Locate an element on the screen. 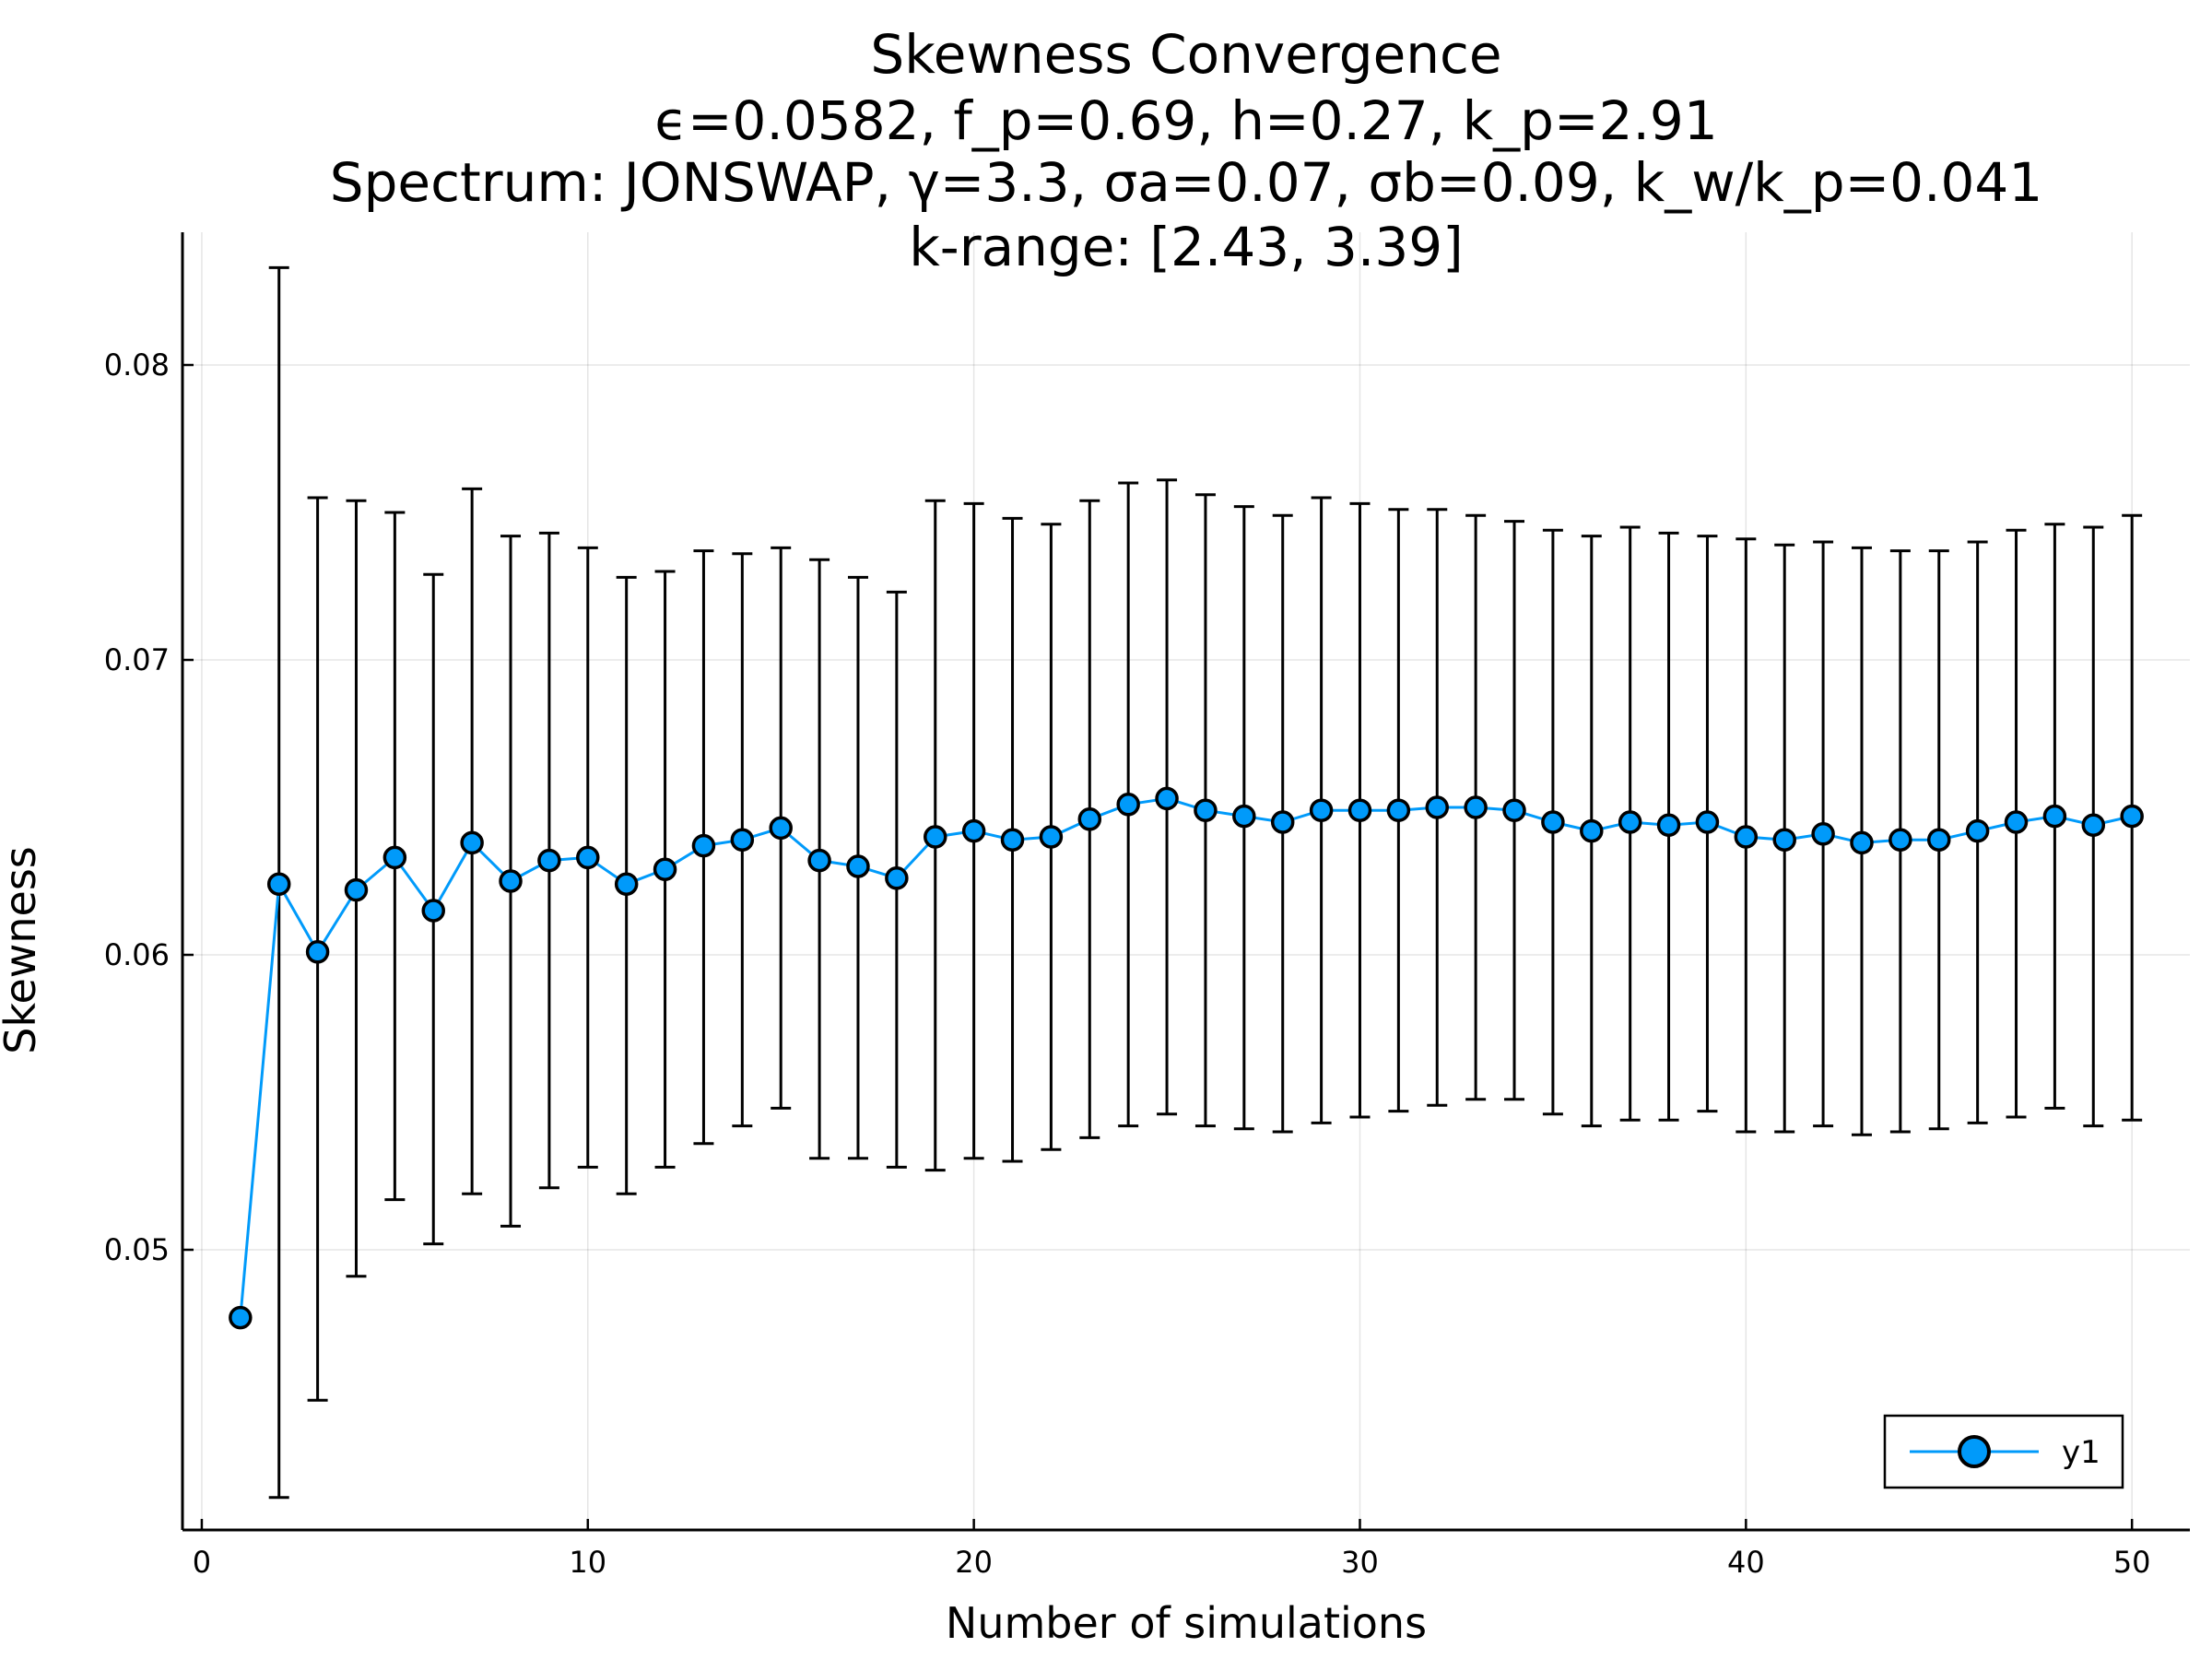 The image size is (2212, 1659). y-tick-label-1: 0.06 is located at coordinates (137, 954).